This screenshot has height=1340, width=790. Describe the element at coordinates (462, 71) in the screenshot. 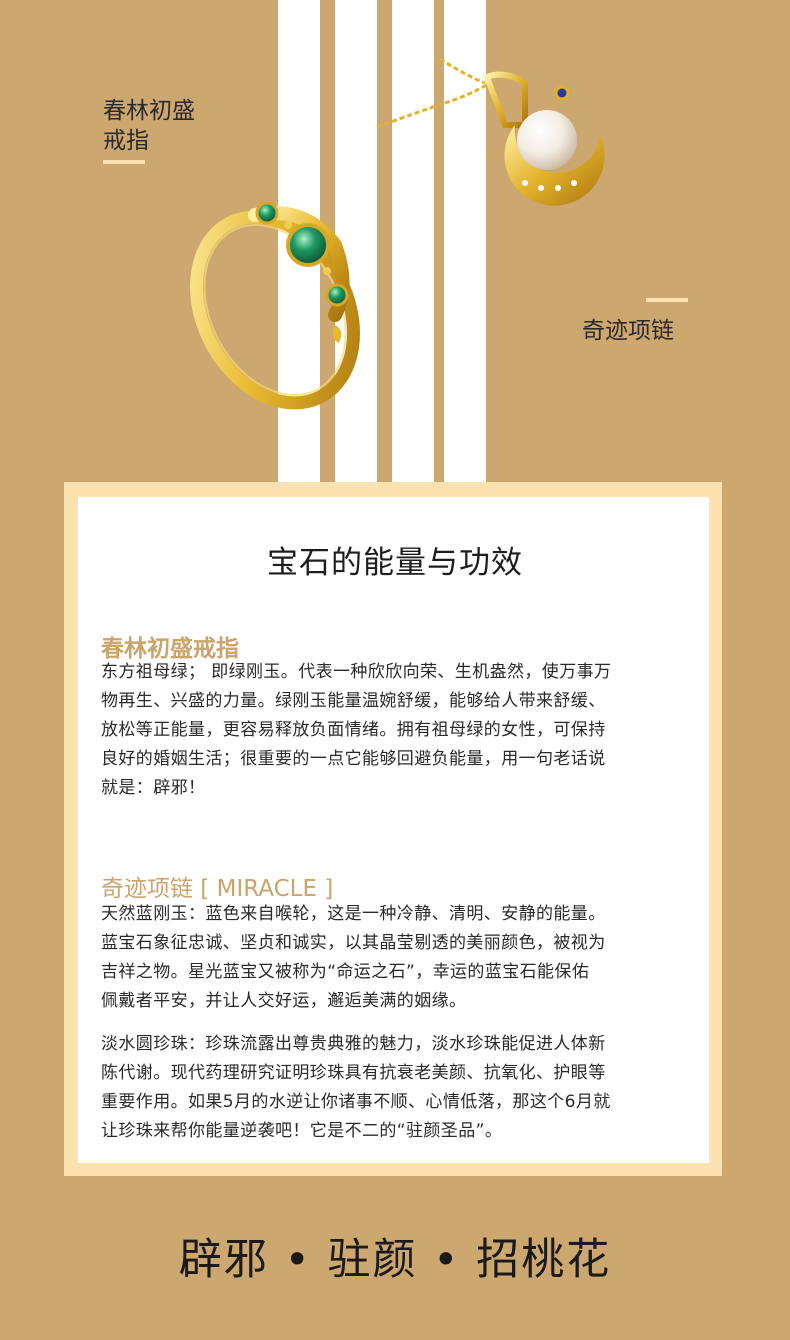

I see `necklace-chain-right` at that location.